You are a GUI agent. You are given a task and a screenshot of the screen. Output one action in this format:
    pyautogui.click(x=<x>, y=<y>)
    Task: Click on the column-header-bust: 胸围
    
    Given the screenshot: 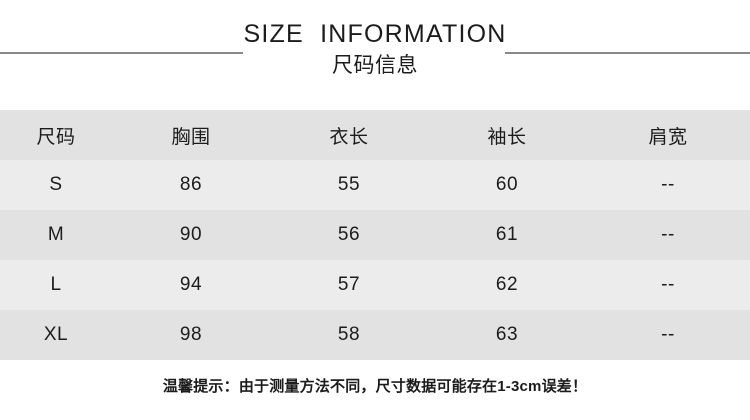 What is the action you would take?
    pyautogui.click(x=191, y=137)
    